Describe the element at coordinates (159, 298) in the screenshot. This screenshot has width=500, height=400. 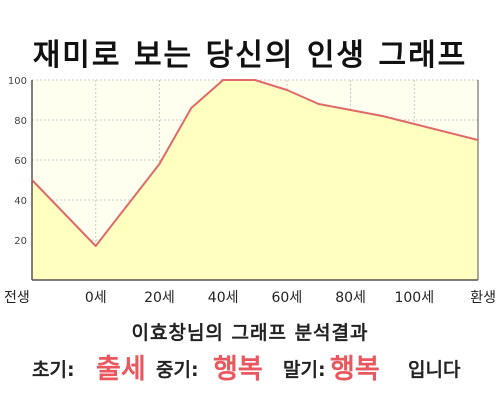
I see `x-tick-label: 20세` at that location.